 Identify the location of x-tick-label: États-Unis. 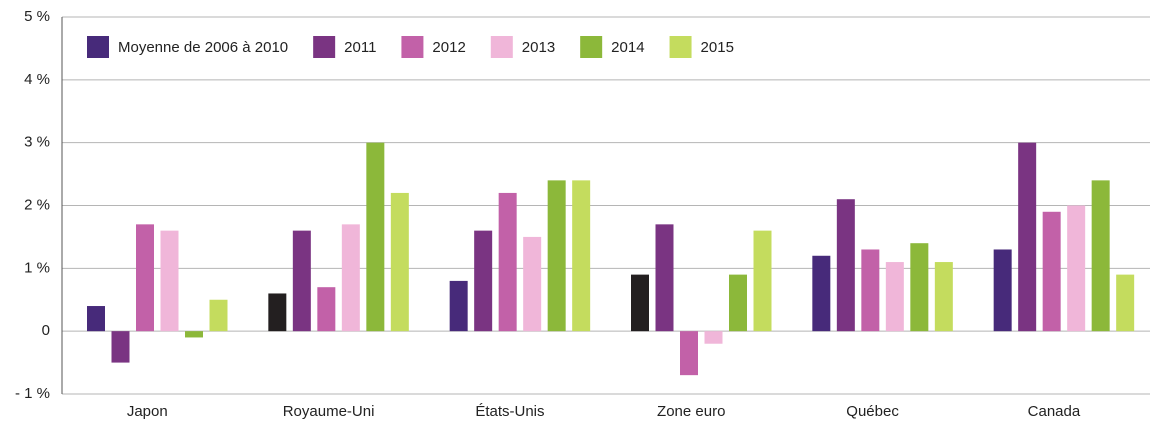
(509, 411).